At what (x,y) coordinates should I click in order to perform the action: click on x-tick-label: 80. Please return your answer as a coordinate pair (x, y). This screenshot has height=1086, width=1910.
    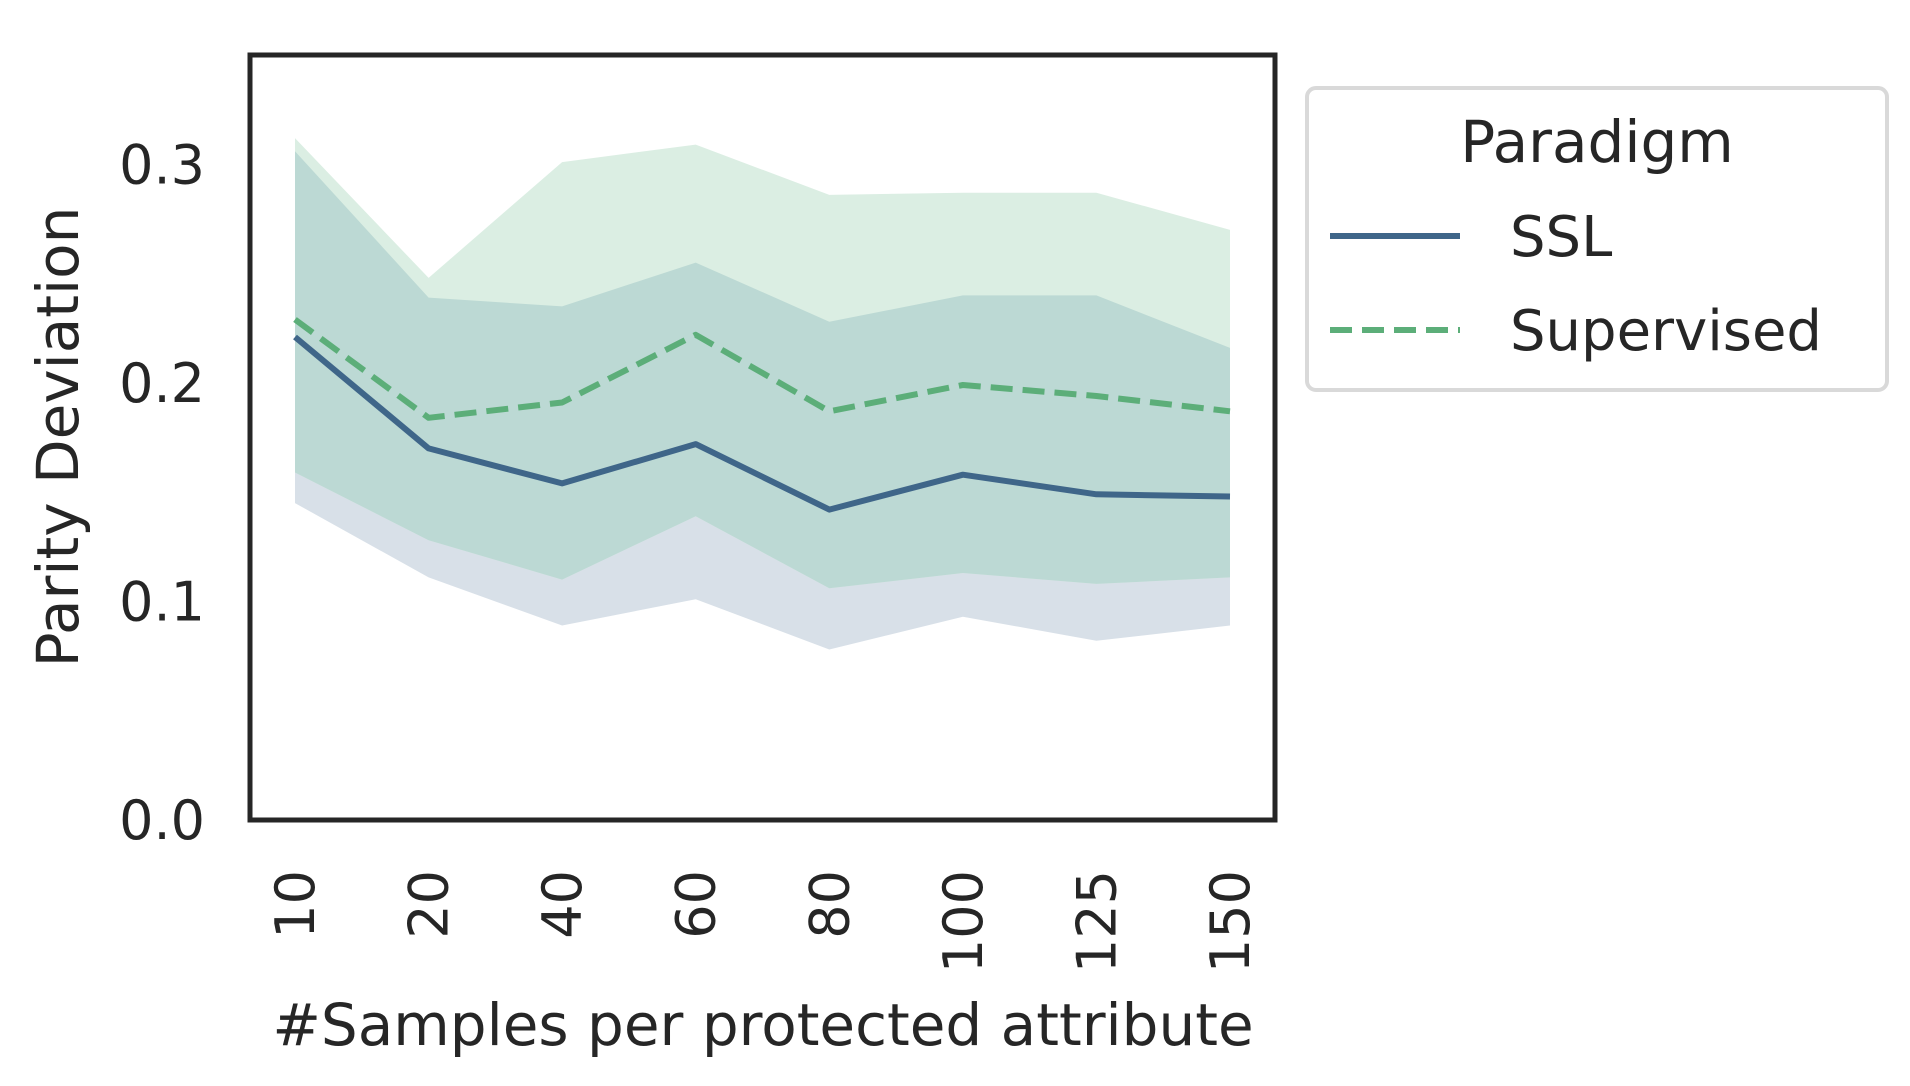
    Looking at the image, I should click on (829, 904).